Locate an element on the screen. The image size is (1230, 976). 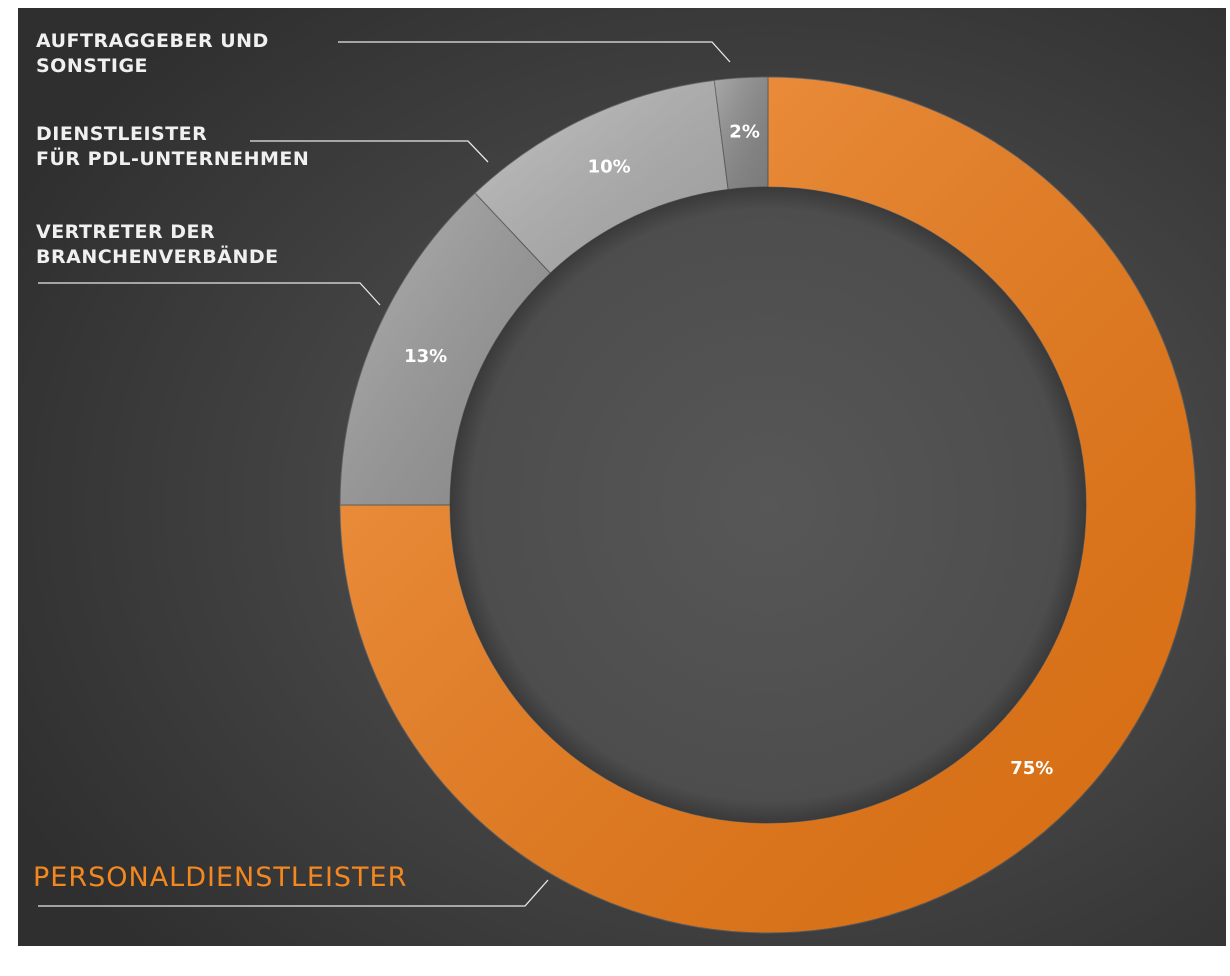
value-label: 10% is located at coordinates (609, 166).